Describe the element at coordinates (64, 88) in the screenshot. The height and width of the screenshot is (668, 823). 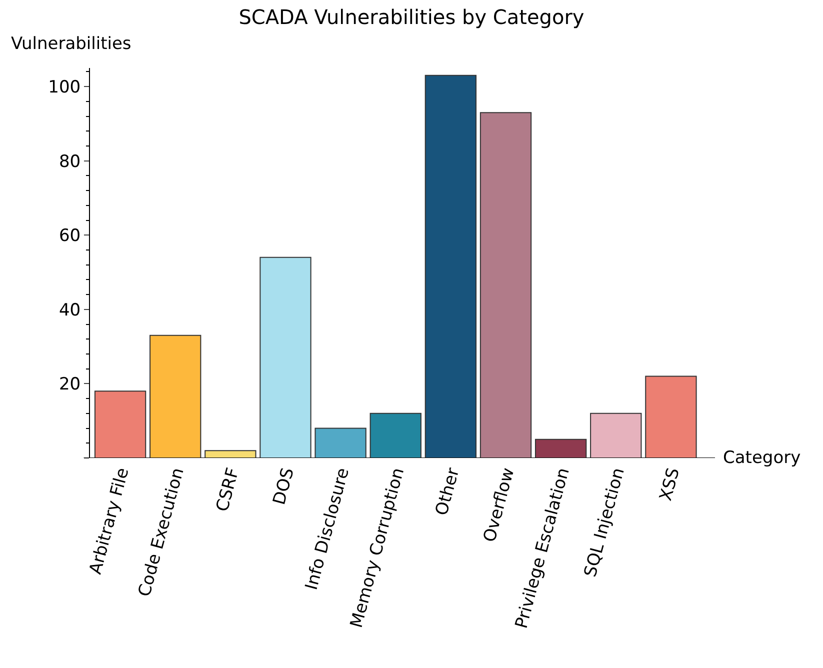
I see `y-tick-label: 100` at that location.